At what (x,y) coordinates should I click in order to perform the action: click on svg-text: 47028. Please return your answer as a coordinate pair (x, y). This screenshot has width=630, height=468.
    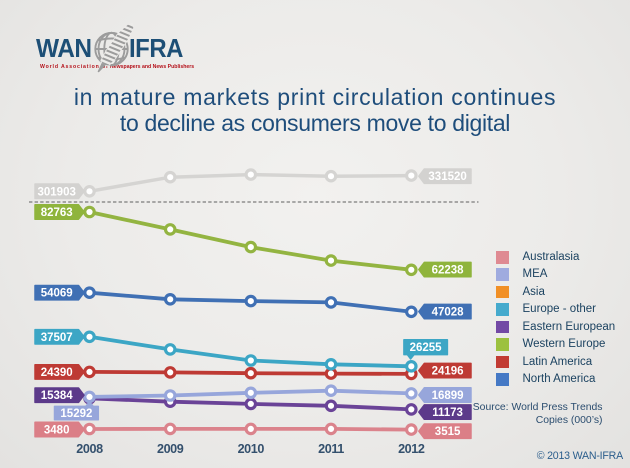
    Looking at the image, I should click on (448, 313).